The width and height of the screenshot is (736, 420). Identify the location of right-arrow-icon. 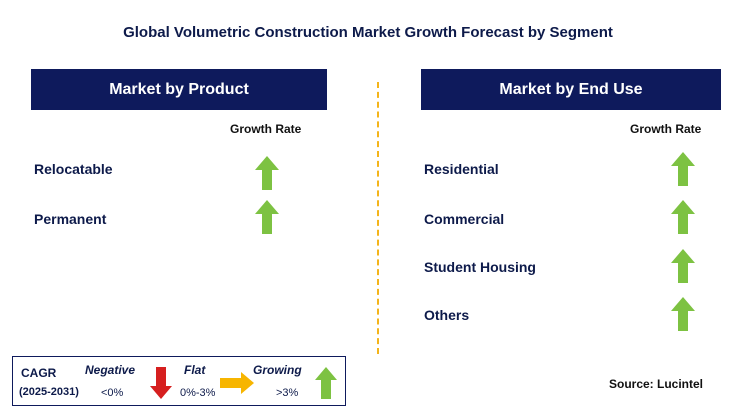
(237, 383).